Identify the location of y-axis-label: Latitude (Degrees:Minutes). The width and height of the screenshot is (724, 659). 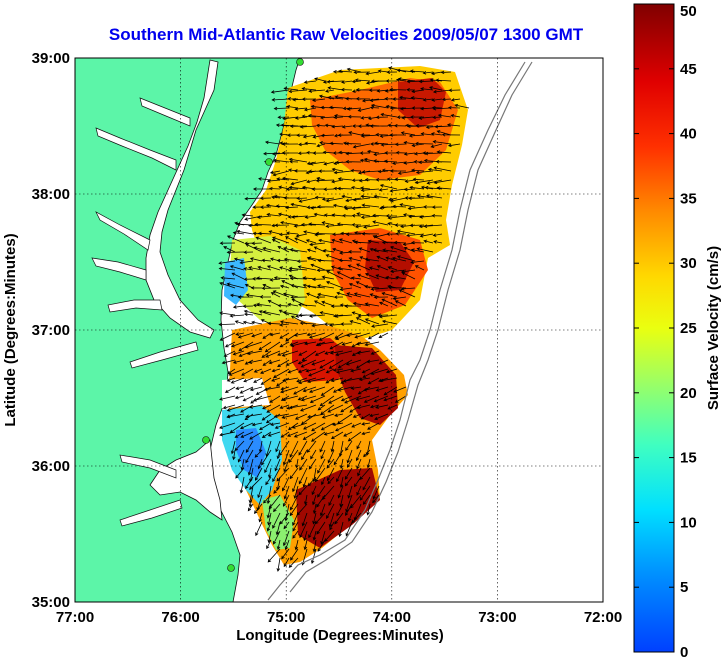
(10, 329).